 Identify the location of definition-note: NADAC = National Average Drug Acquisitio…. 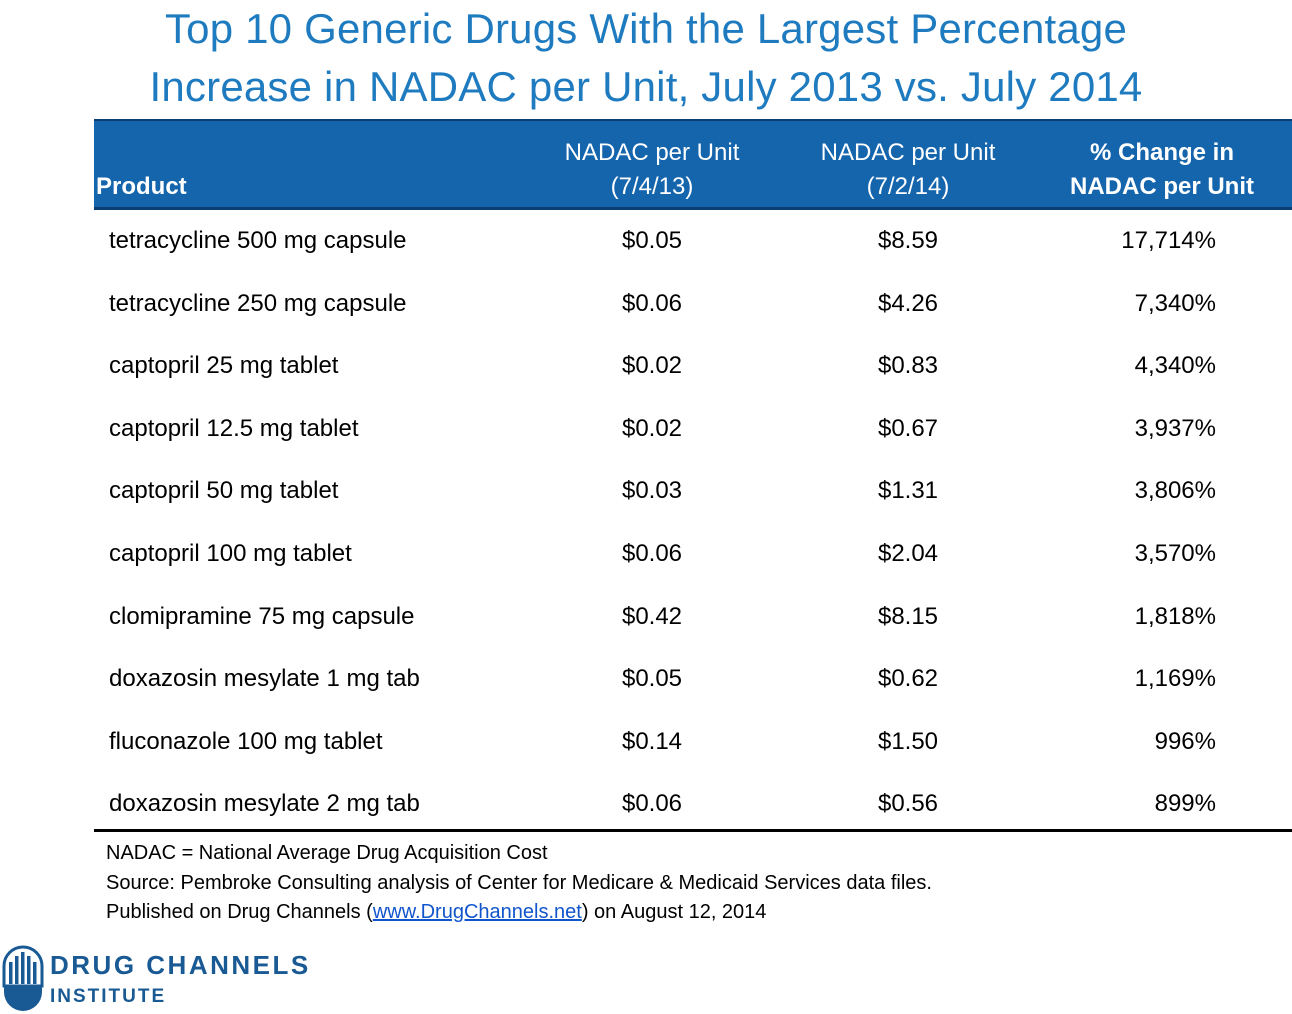
(327, 853).